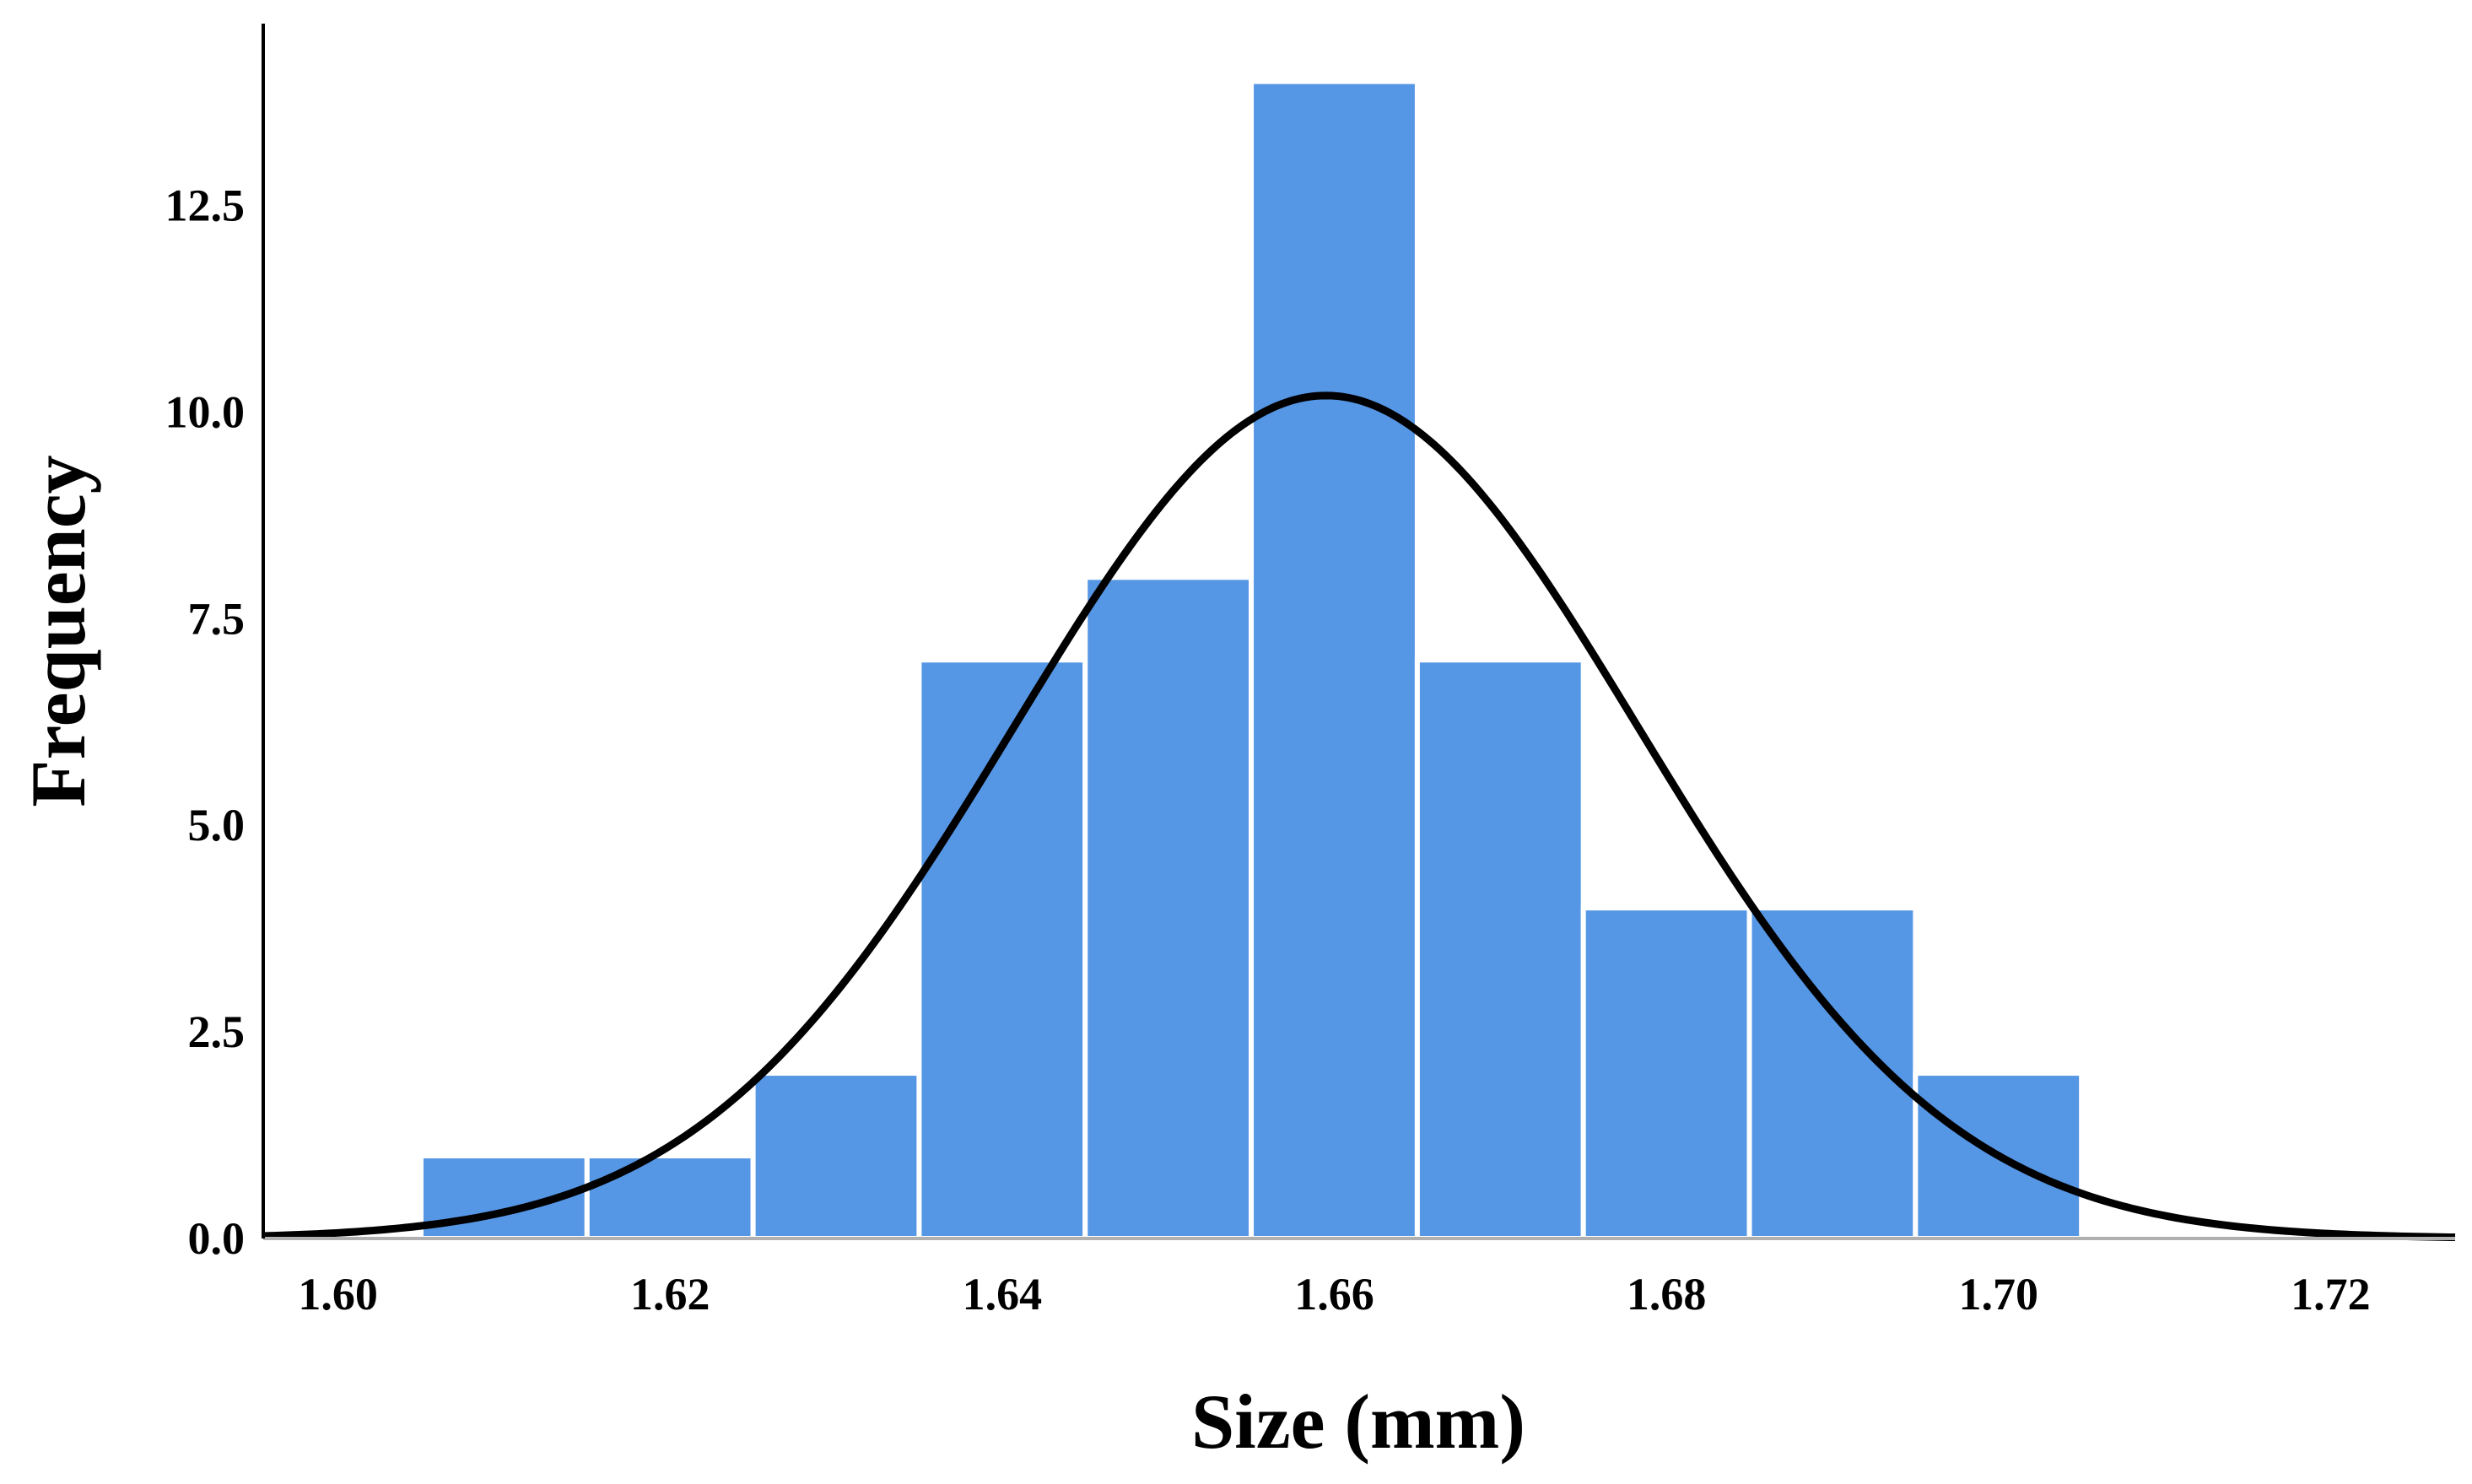  I want to click on x-tick-label: 1.64, so click(1003, 1294).